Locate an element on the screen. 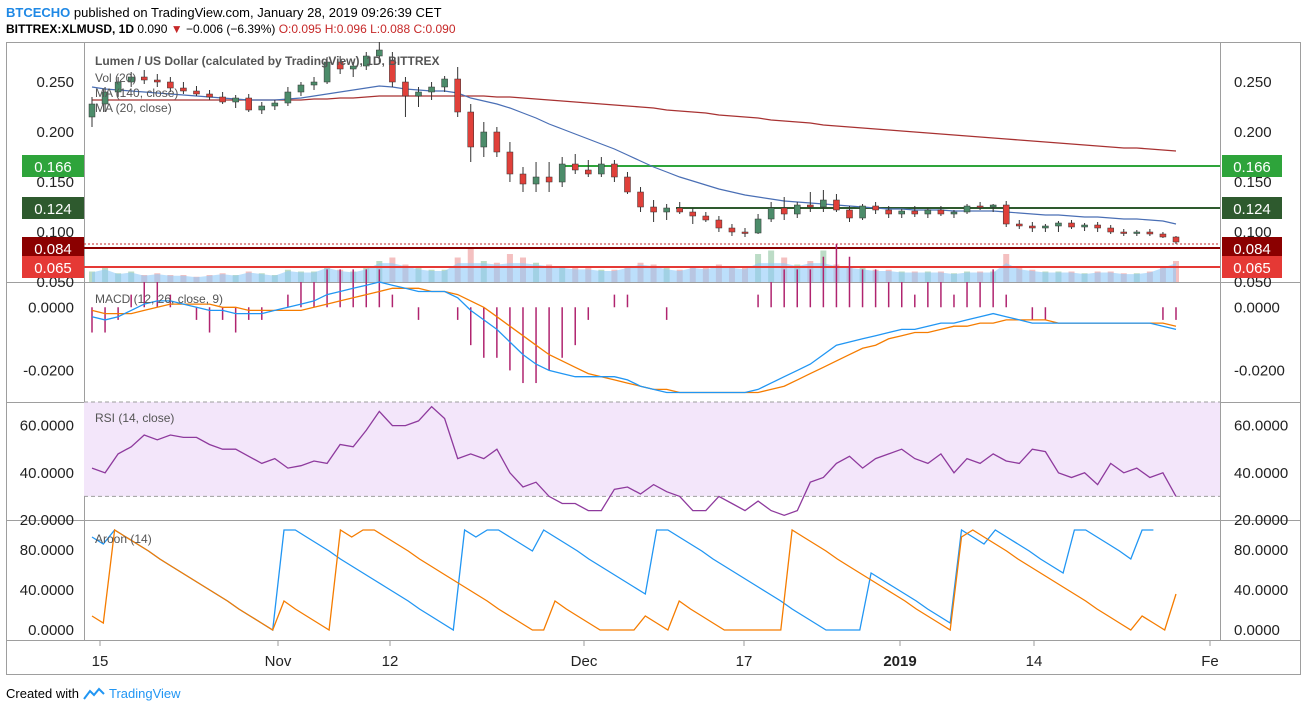 This screenshot has height=712, width=1308. aroon-tick-label-right: 80.0000 is located at coordinates (1261, 550).